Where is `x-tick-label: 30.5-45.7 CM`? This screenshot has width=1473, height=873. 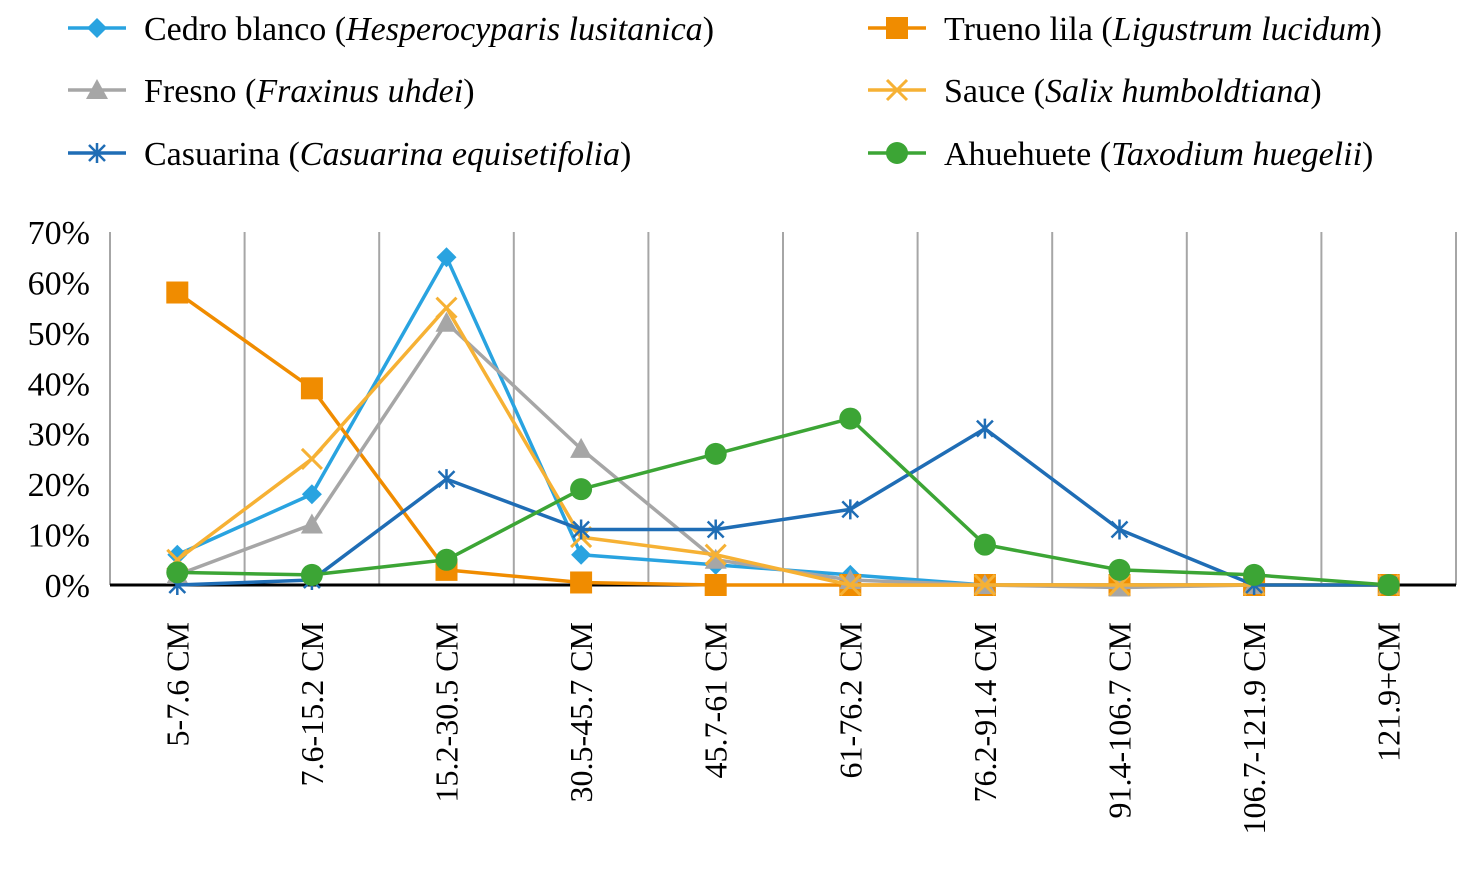 x-tick-label: 30.5-45.7 CM is located at coordinates (581, 712).